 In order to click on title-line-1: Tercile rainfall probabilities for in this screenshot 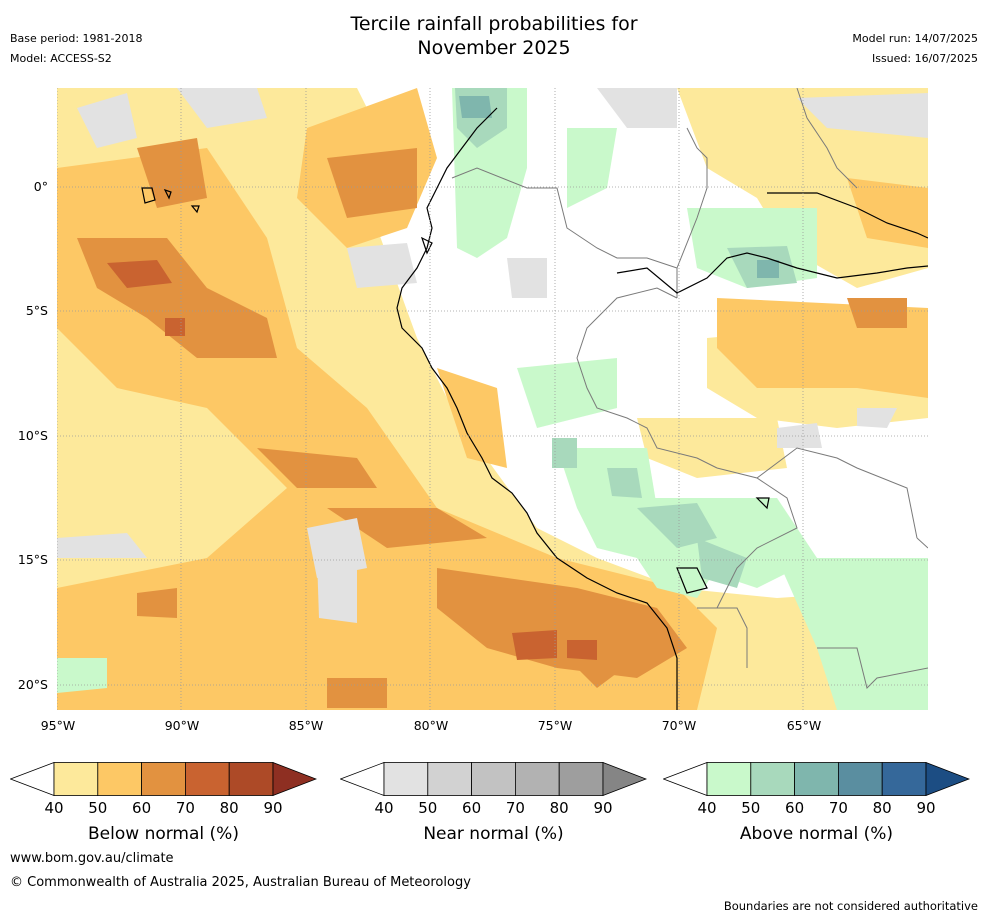, I will do `click(494, 24)`.